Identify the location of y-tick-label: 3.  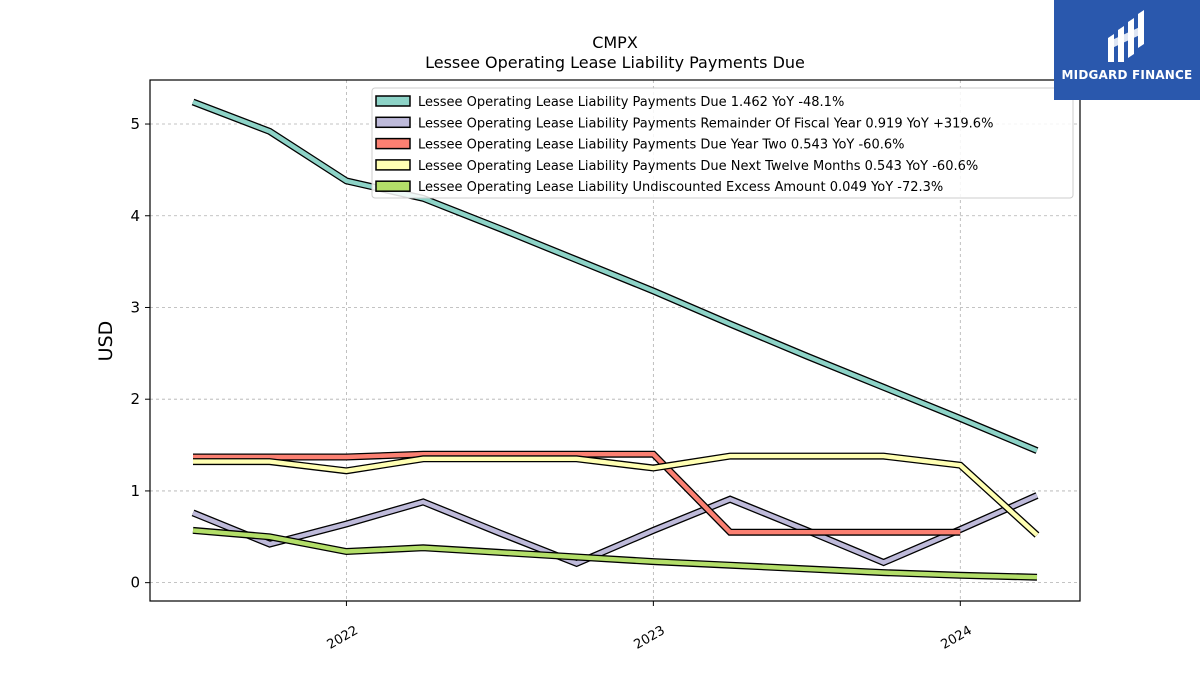
(135, 307).